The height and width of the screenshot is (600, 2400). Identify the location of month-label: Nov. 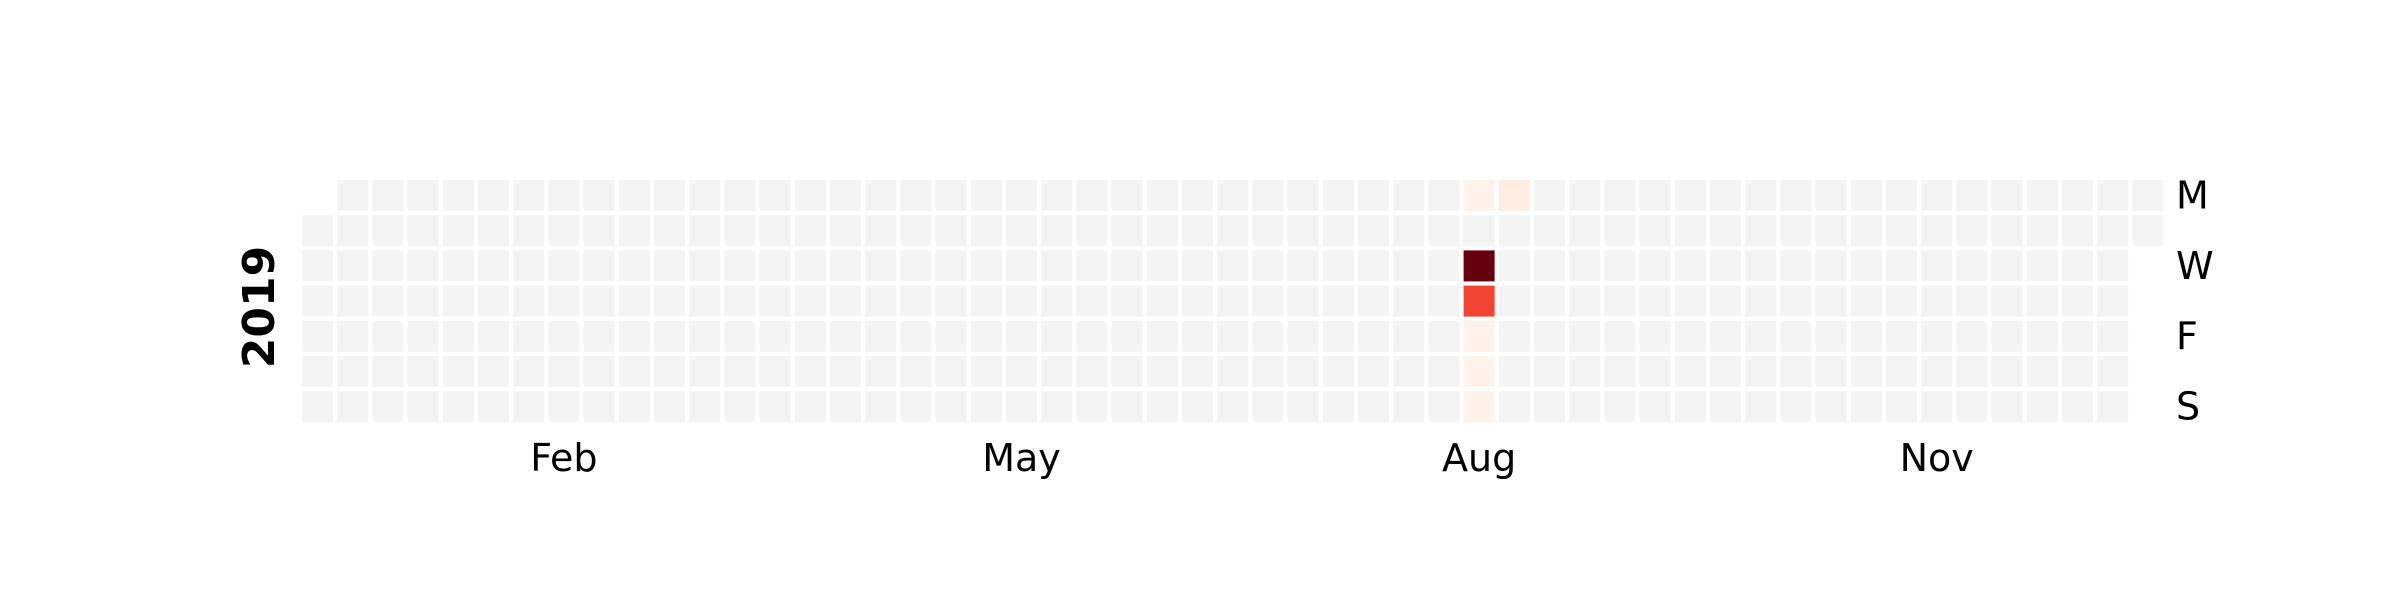
(1937, 458).